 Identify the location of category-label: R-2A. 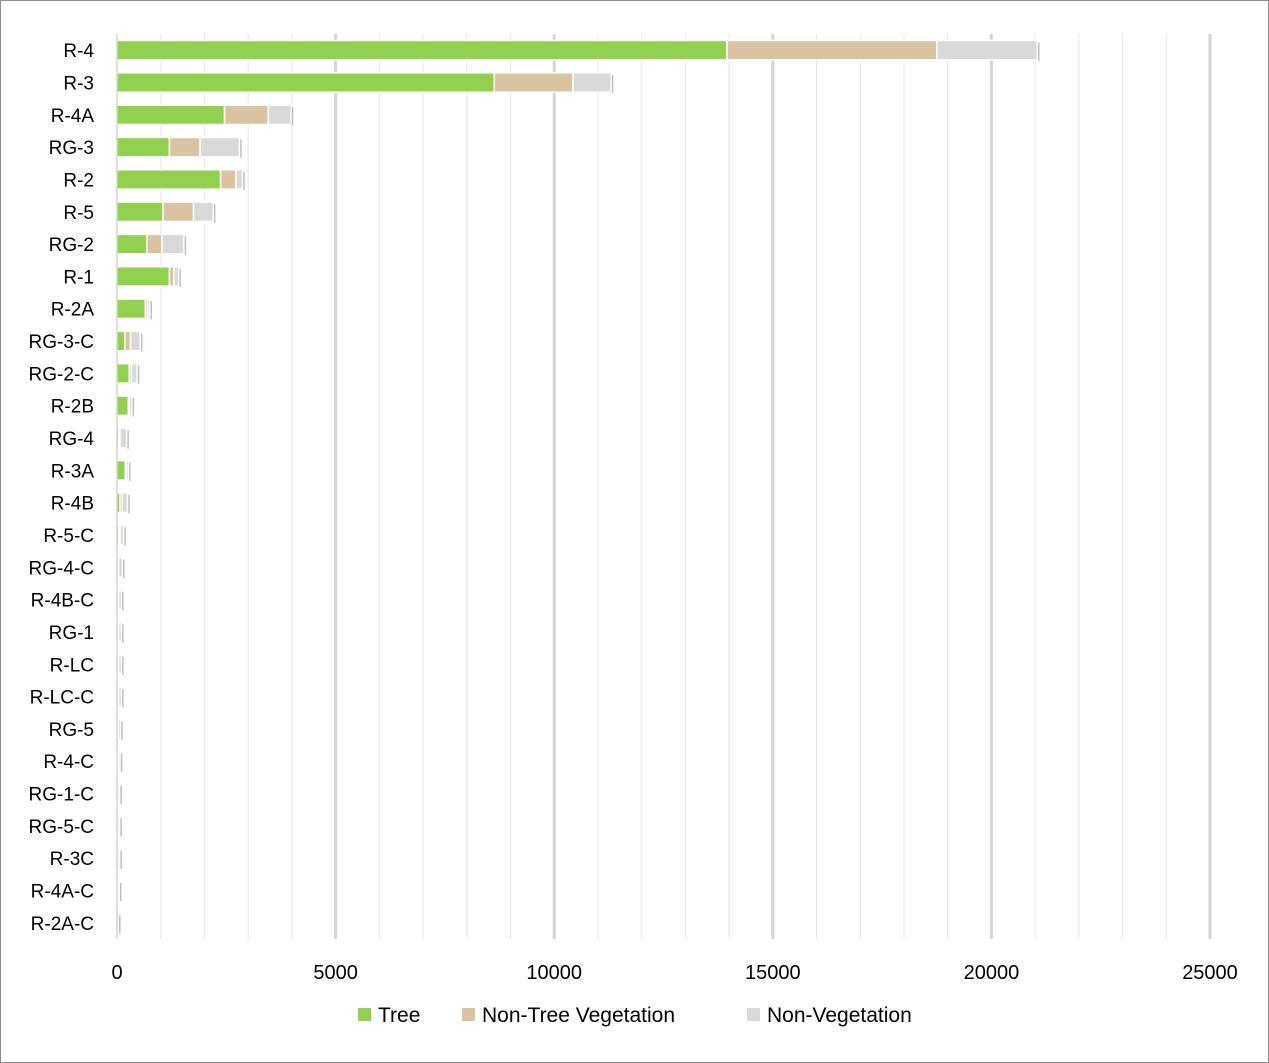
(73, 310).